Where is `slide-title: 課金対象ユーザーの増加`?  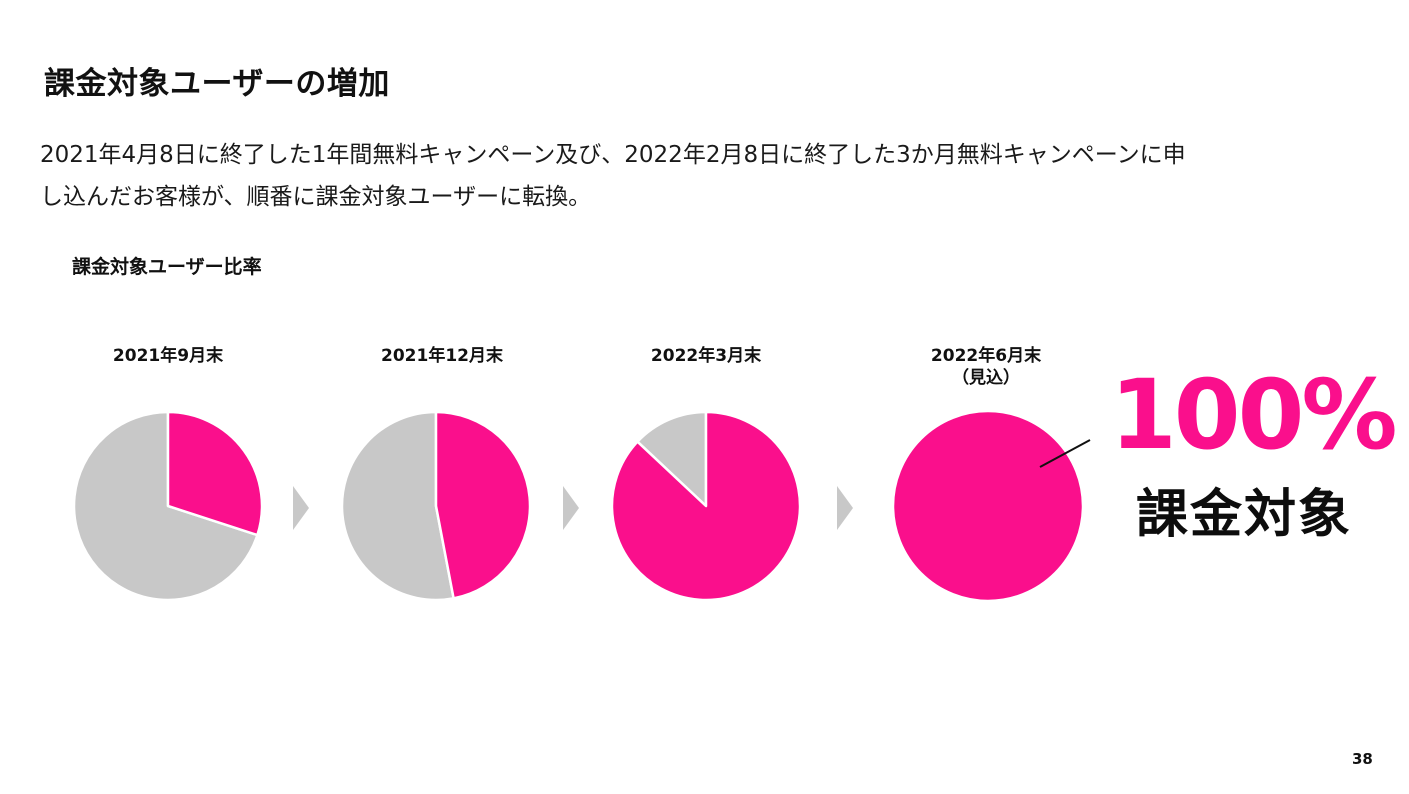
slide-title: 課金対象ユーザーの増加 is located at coordinates (217, 84).